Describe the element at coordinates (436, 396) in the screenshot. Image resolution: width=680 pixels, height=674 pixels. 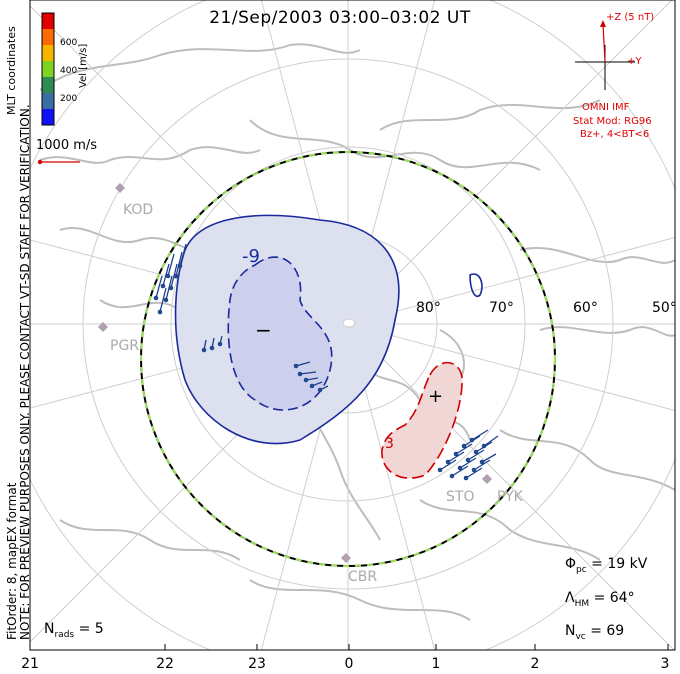
I see `positive-cell-label: +` at that location.